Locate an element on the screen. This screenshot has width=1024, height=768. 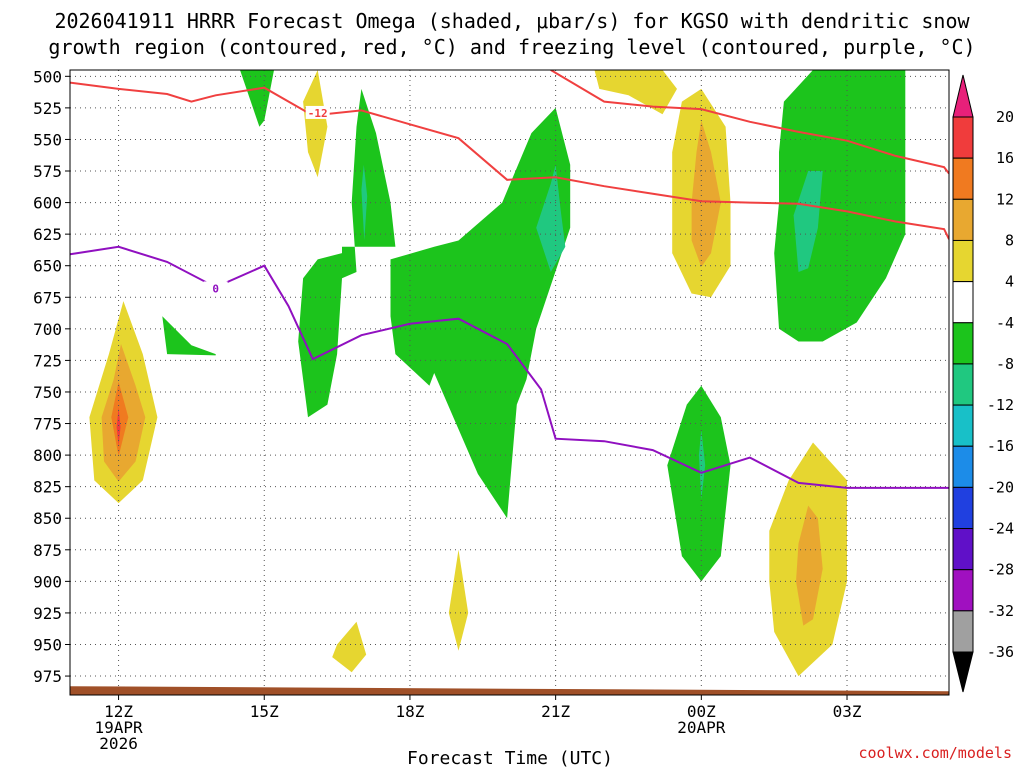
colorbar-bottom-arrow is located at coordinates (963, 672).